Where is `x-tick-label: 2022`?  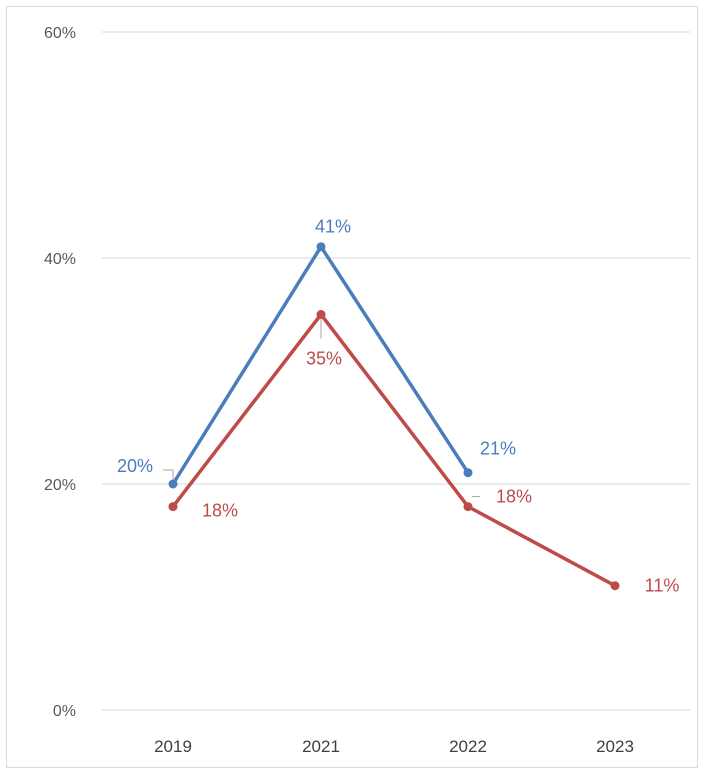
x-tick-label: 2022 is located at coordinates (468, 746).